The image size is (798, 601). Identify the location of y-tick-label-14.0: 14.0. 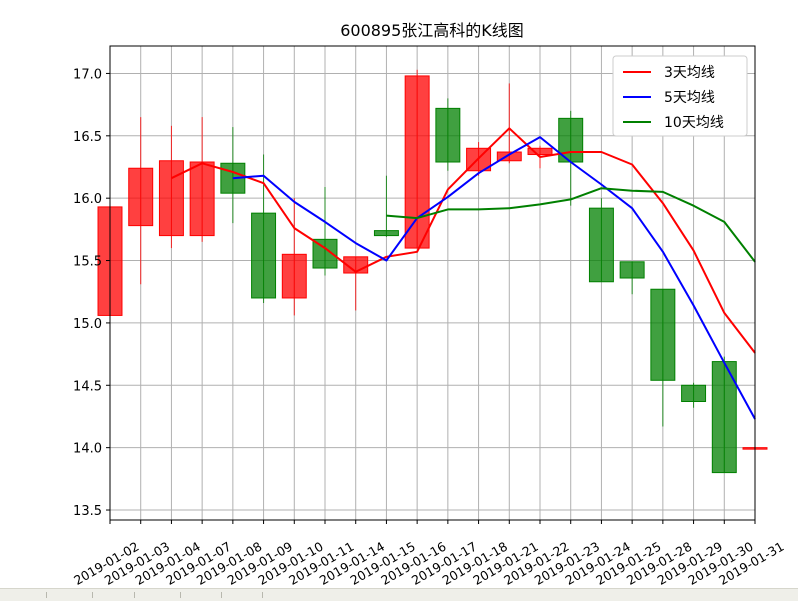
(87, 449).